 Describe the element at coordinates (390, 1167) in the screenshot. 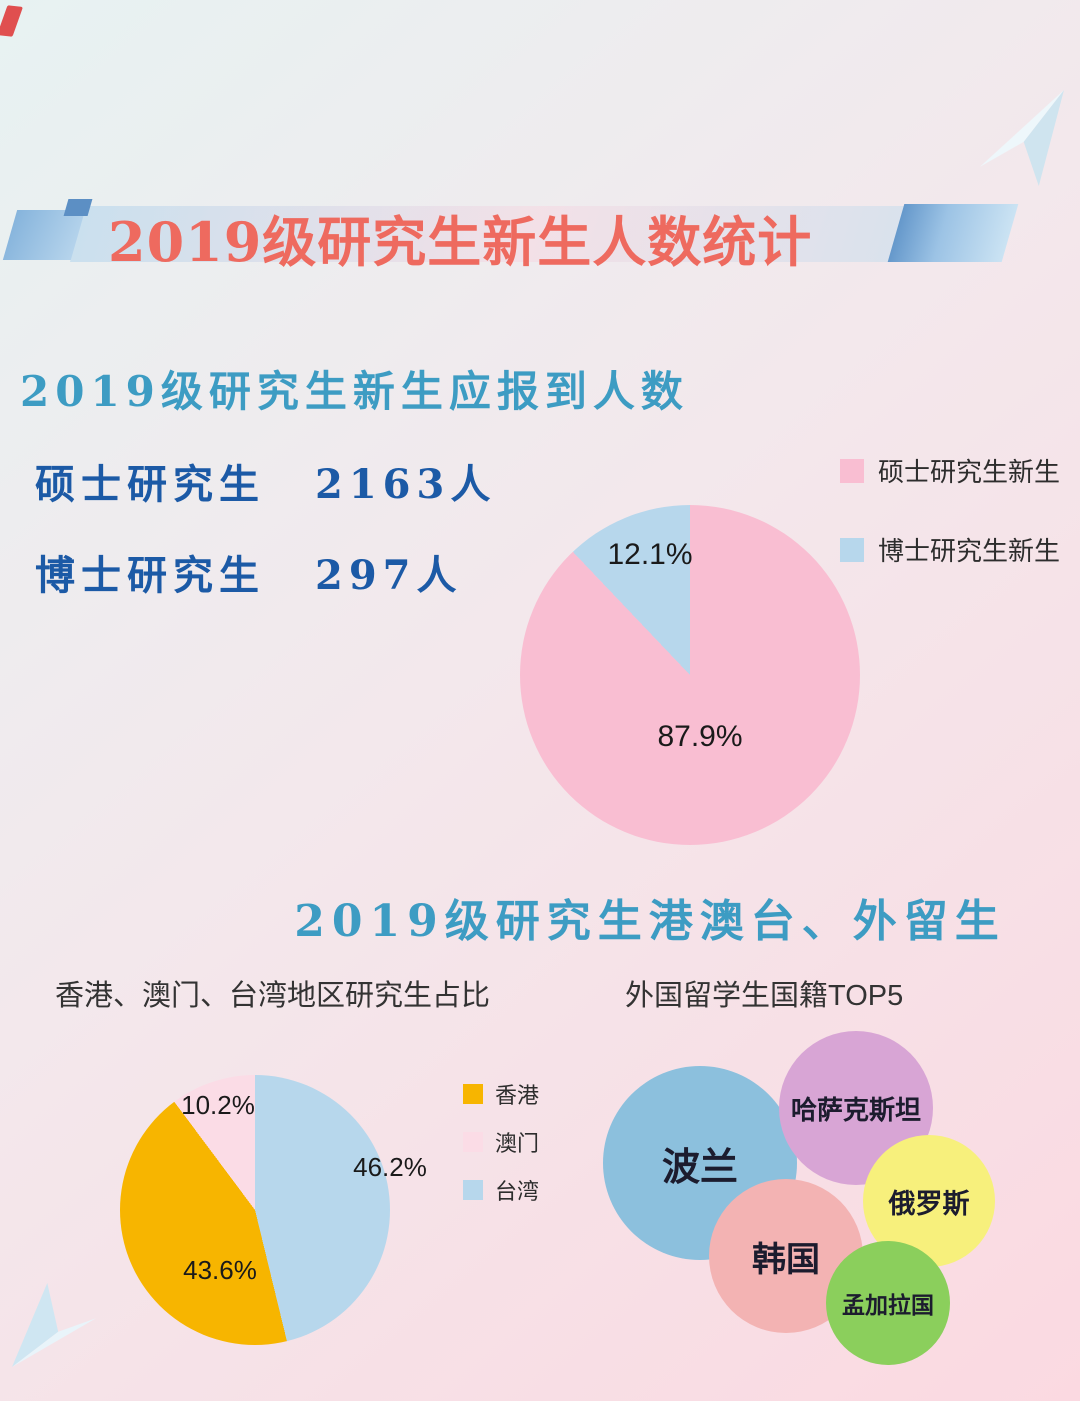

I see `pie-slice-label-taiwan: 46.2%` at that location.